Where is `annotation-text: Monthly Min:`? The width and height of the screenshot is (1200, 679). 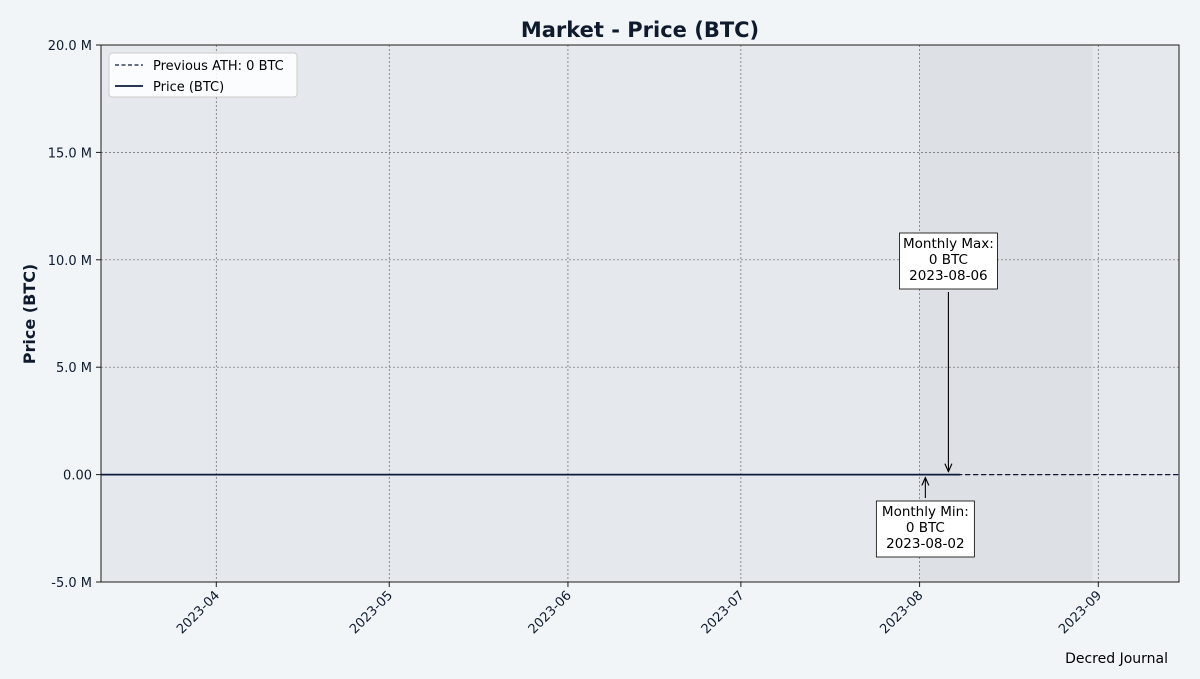 annotation-text: Monthly Min: is located at coordinates (925, 512).